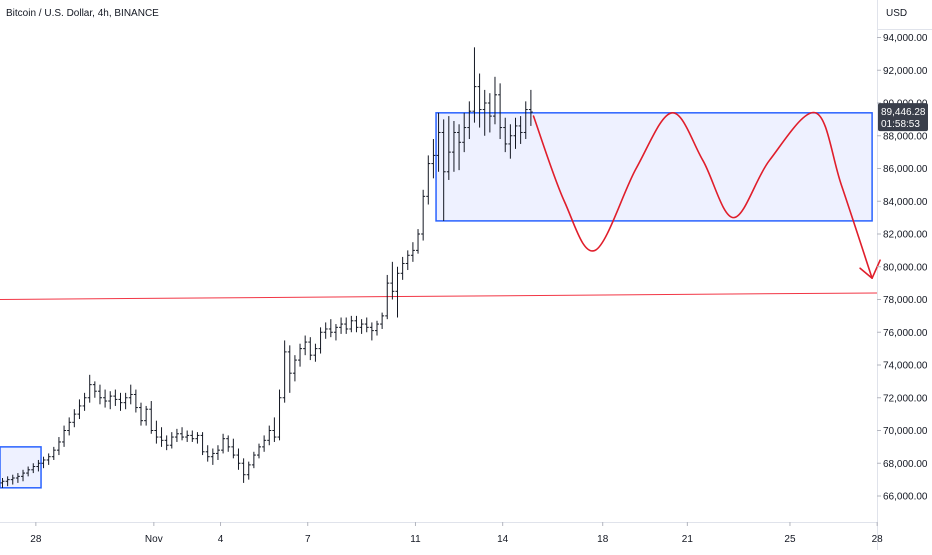 The width and height of the screenshot is (932, 555). I want to click on projection-curve, so click(702, 196).